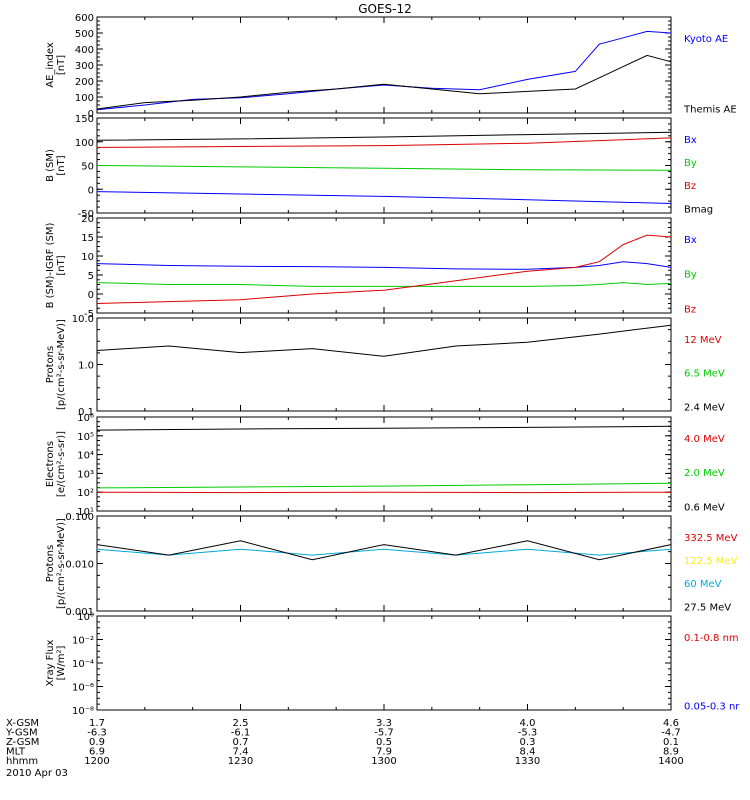 Image resolution: width=750 pixels, height=800 pixels. What do you see at coordinates (87, 257) in the screenshot?
I see `y-tick-label: 10` at bounding box center [87, 257].